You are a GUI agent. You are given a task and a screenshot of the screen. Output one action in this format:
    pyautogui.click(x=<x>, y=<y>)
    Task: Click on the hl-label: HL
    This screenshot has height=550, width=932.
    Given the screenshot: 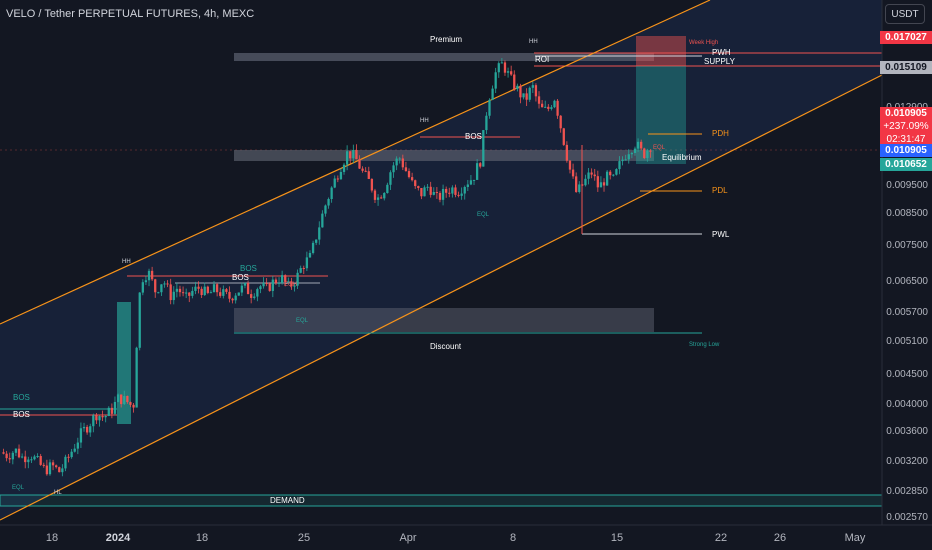 What is the action you would take?
    pyautogui.click(x=58, y=493)
    